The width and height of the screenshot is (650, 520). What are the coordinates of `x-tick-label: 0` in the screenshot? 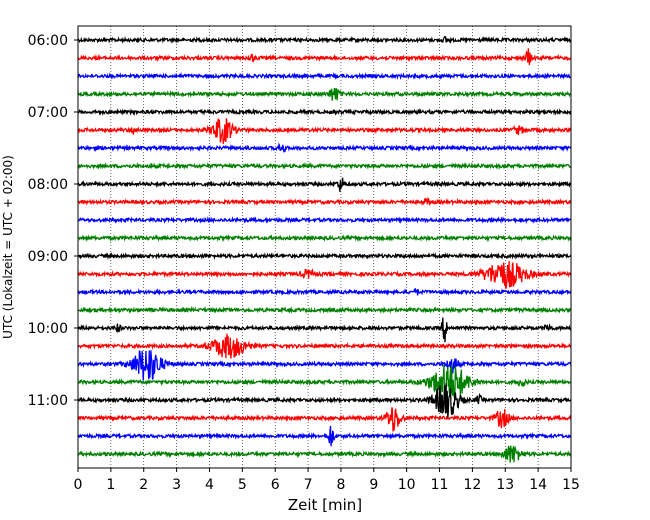 It's located at (78, 485).